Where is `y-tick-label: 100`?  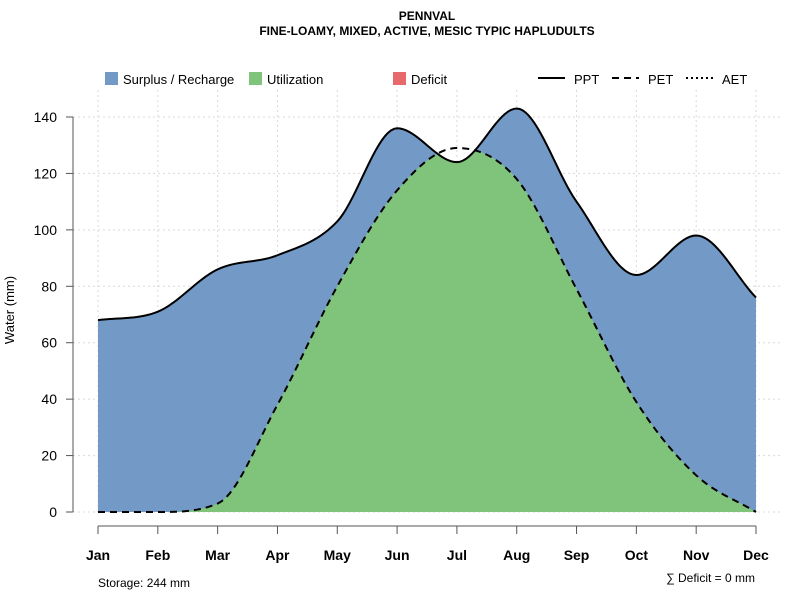
y-tick-label: 100 is located at coordinates (46, 230).